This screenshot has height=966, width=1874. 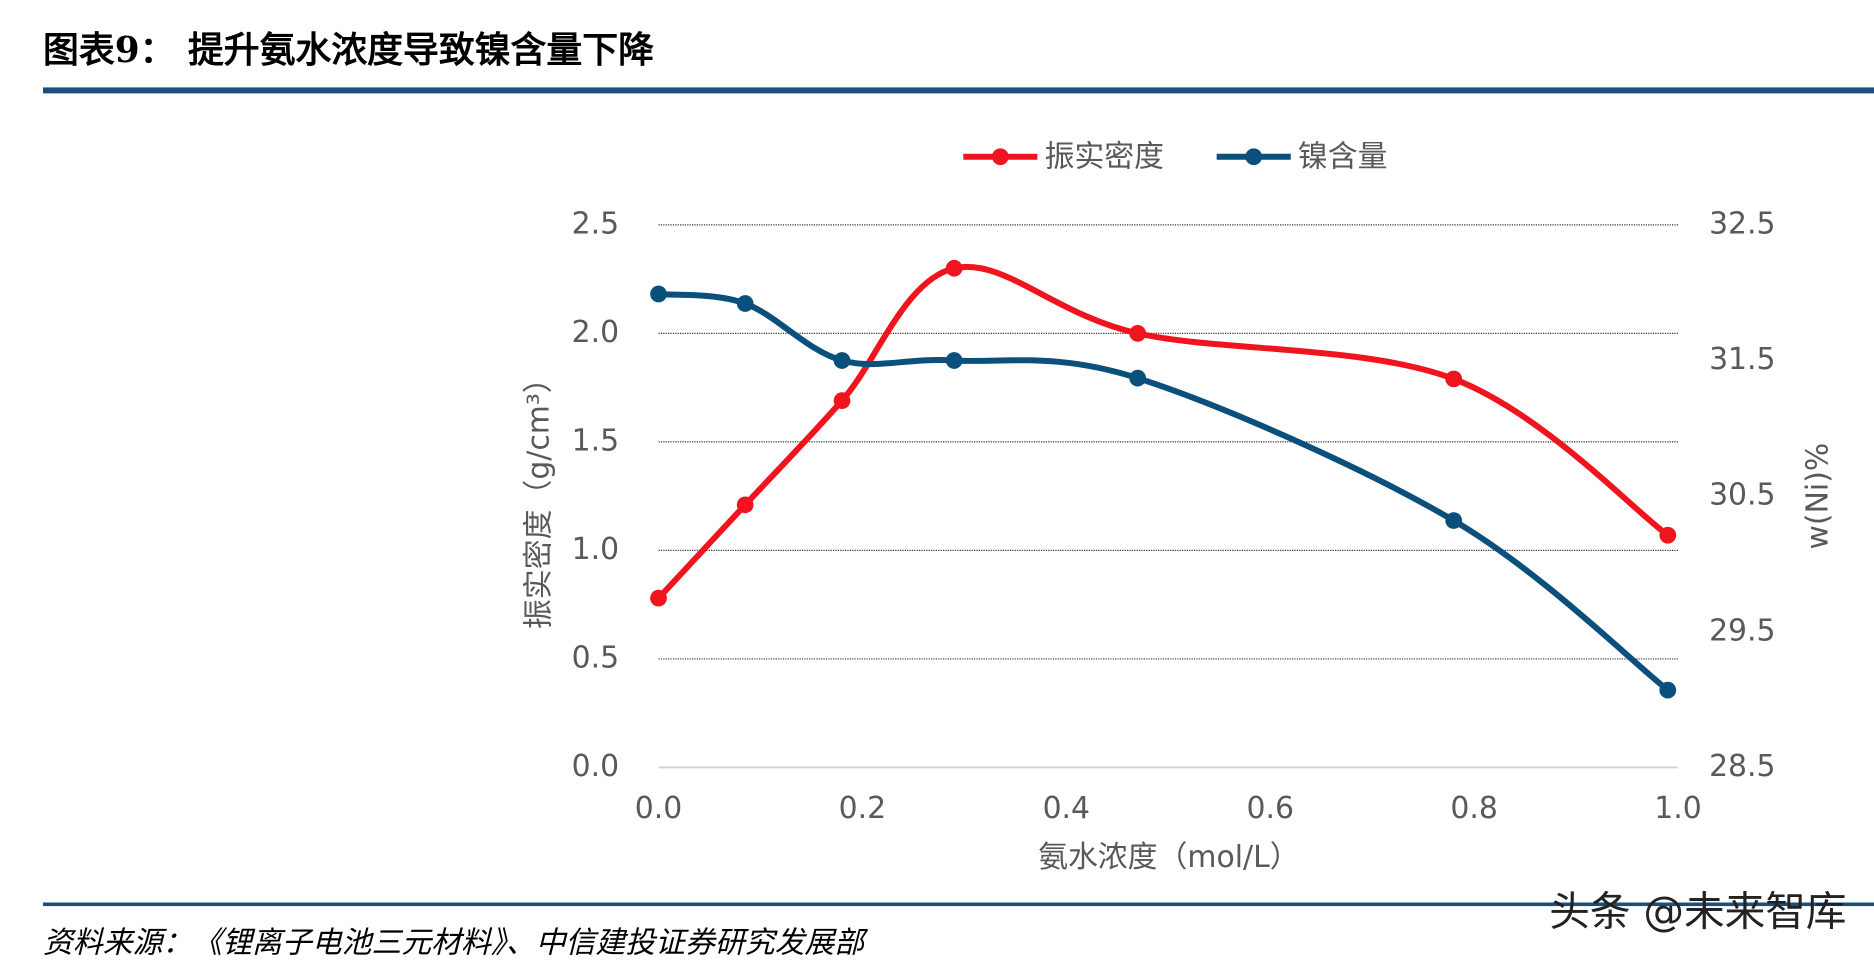 What do you see at coordinates (1474, 808) in the screenshot?
I see `x-tick-label: 0.8` at bounding box center [1474, 808].